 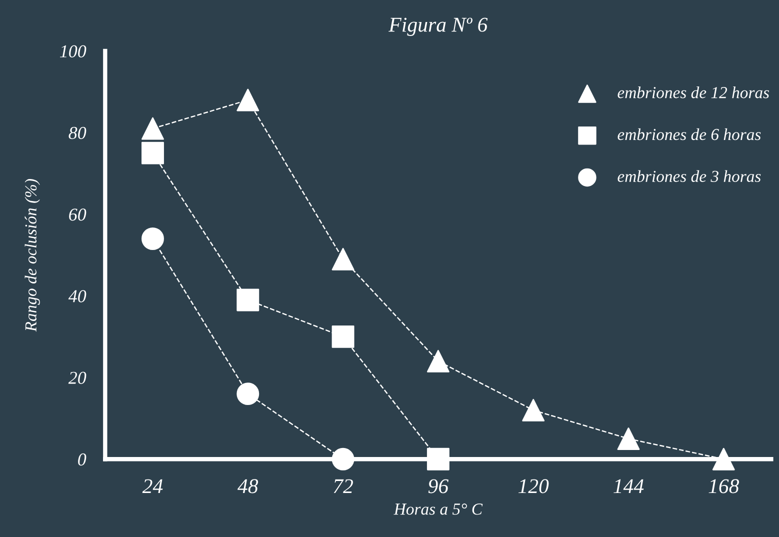 I want to click on y-axis-title: Rango de oclusión (%), so click(x=32, y=255).